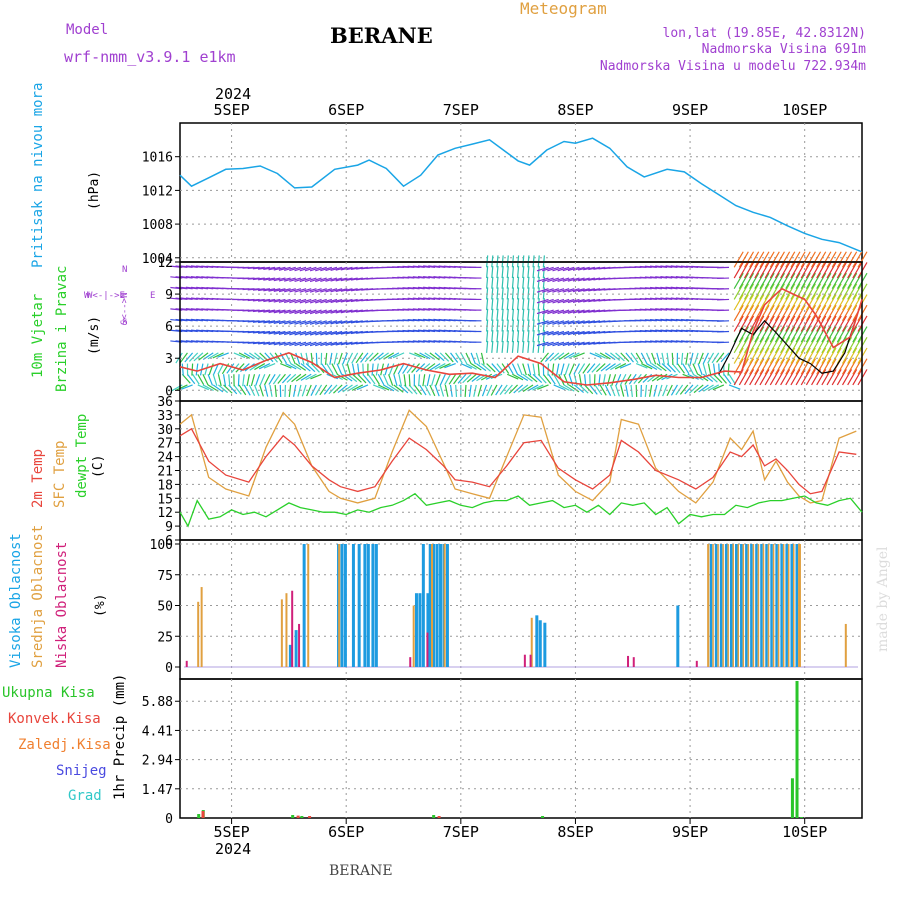 The height and width of the screenshot is (900, 900). Describe the element at coordinates (232, 110) in the screenshot. I see `date-tick-label: 5SEP` at that location.